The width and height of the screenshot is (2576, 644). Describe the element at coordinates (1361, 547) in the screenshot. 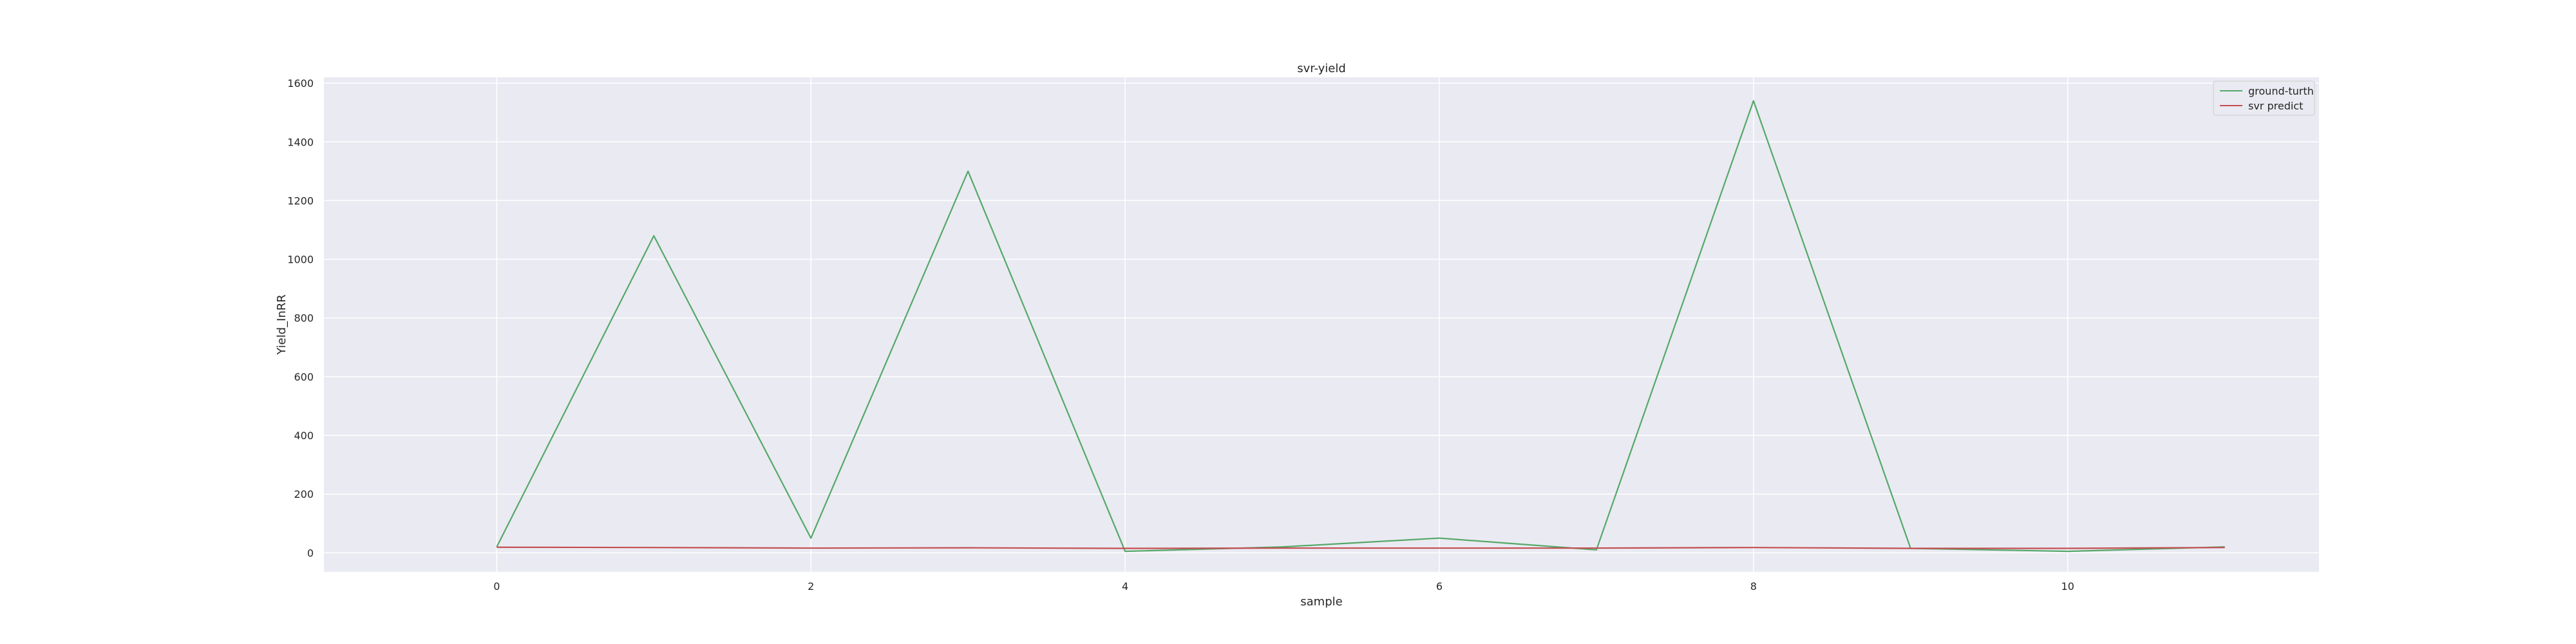

I see `series-line-svr-predict` at that location.